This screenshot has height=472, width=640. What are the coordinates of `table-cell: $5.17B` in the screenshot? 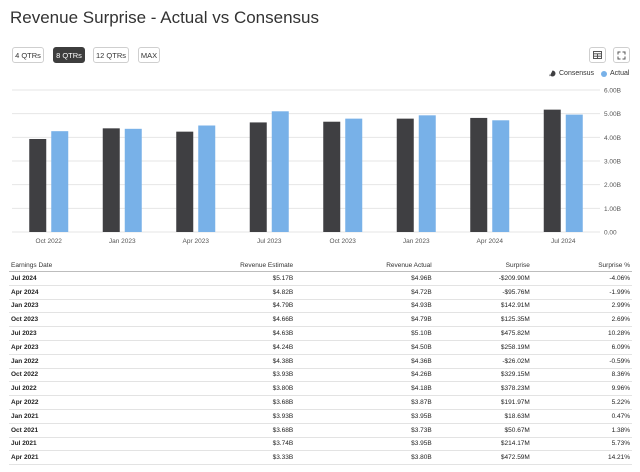 It's located at (215, 278).